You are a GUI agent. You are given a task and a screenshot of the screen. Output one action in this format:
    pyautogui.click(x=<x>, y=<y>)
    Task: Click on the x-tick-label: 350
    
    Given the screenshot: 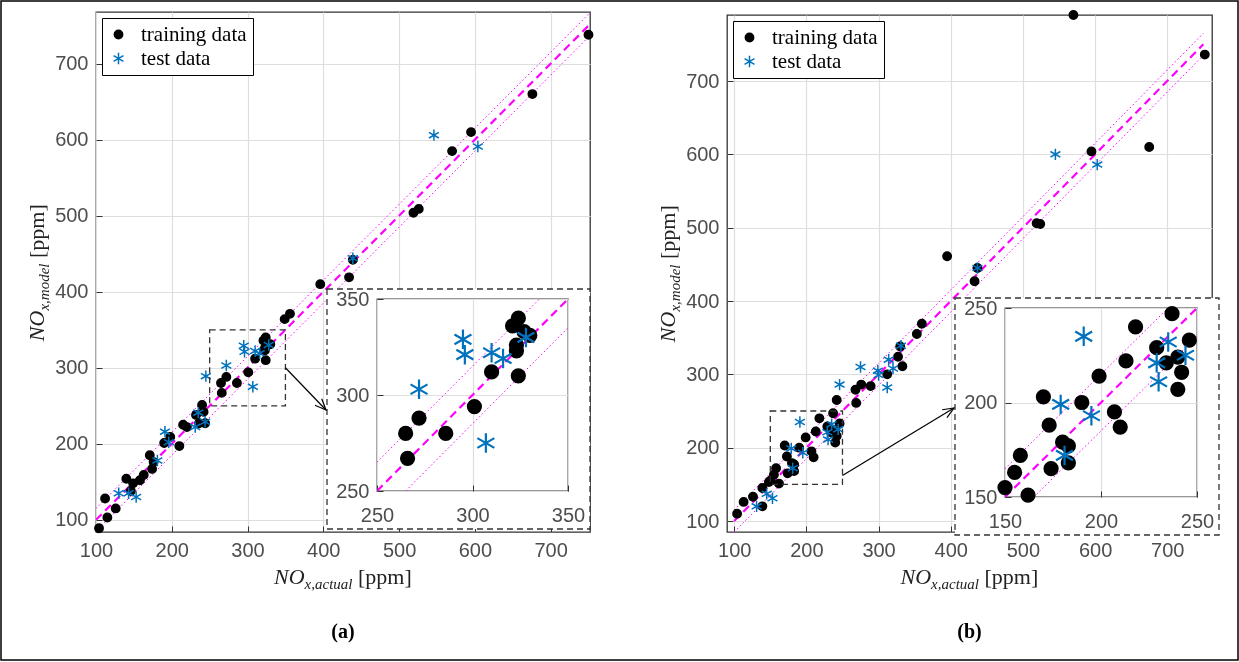 What is the action you would take?
    pyautogui.click(x=568, y=514)
    